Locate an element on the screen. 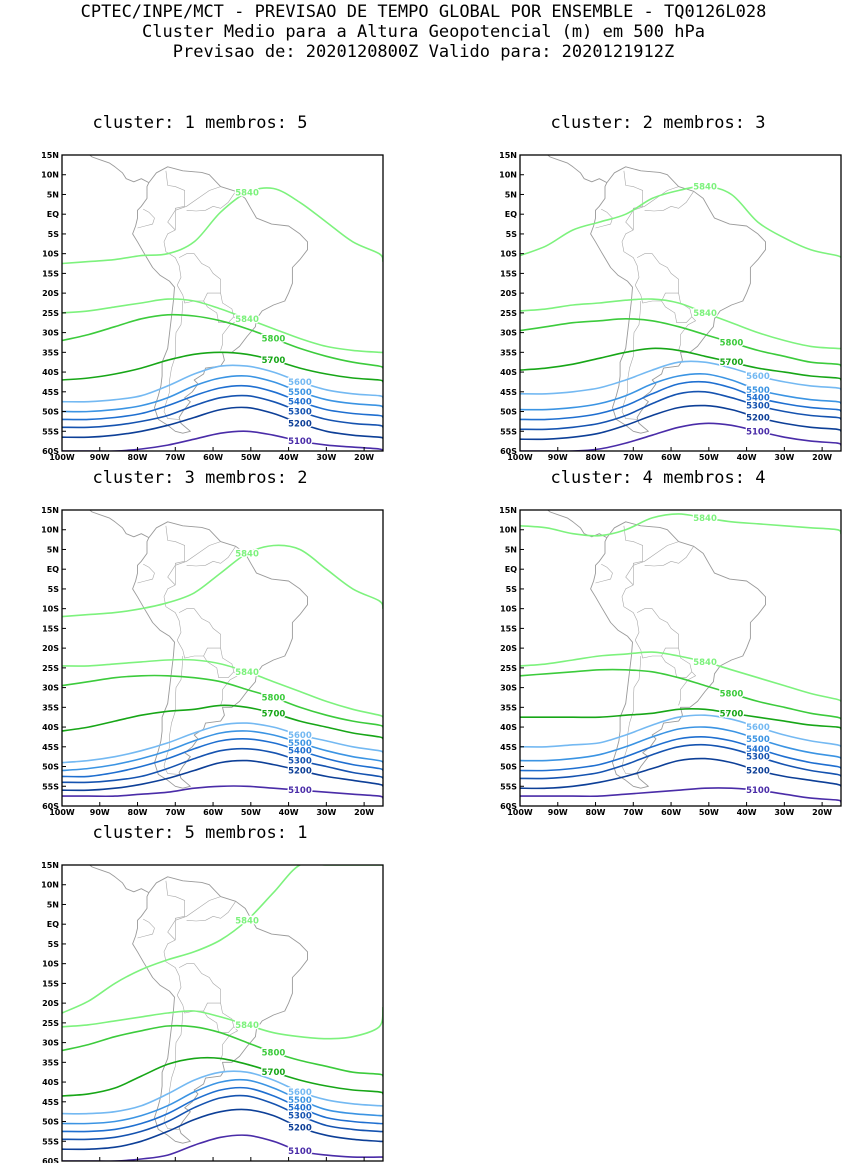 This screenshot has width=847, height=1163. lon-tick-label: 40W is located at coordinates (747, 812).